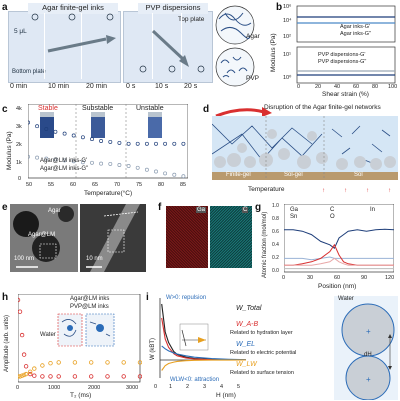  I want to click on i-xtick-5: 5, so click(239, 387).